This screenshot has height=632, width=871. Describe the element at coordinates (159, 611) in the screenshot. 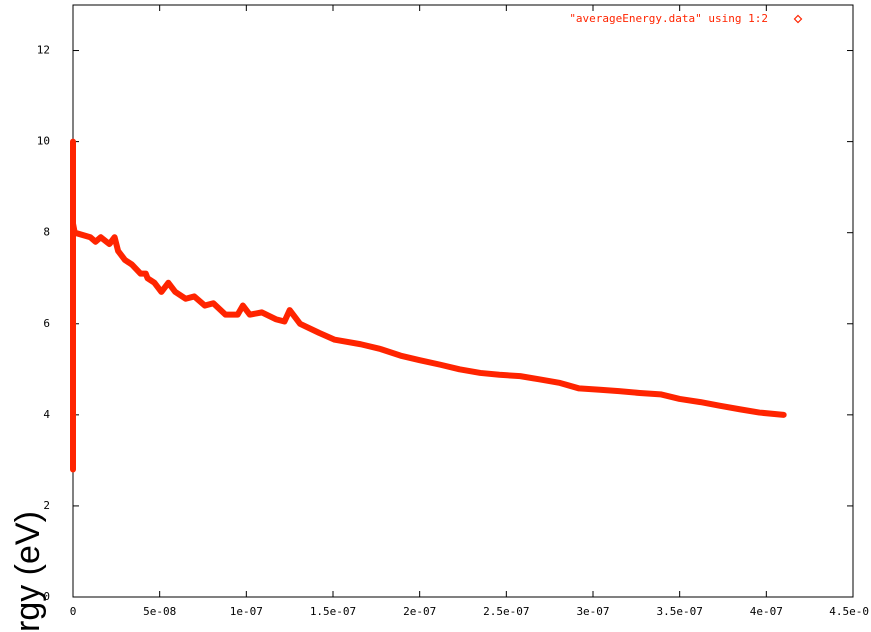

I see `x-tick-label: 5e-08` at that location.